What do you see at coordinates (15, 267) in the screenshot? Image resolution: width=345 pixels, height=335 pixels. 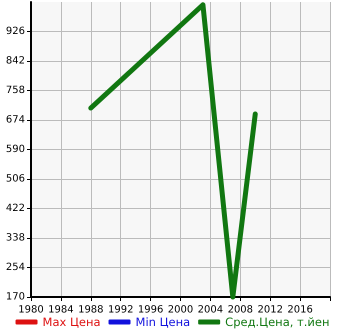 I see `y-tick-label: 254` at bounding box center [15, 267].